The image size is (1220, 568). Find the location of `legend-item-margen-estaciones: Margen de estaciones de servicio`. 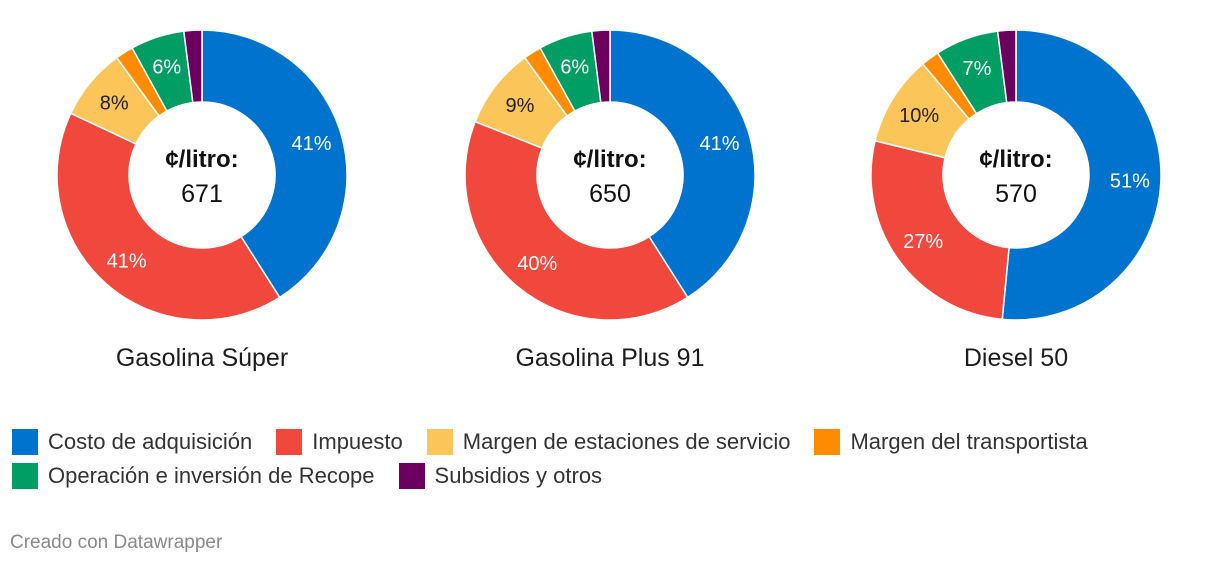

legend-item-margen-estaciones: Margen de estaciones de servicio is located at coordinates (608, 442).